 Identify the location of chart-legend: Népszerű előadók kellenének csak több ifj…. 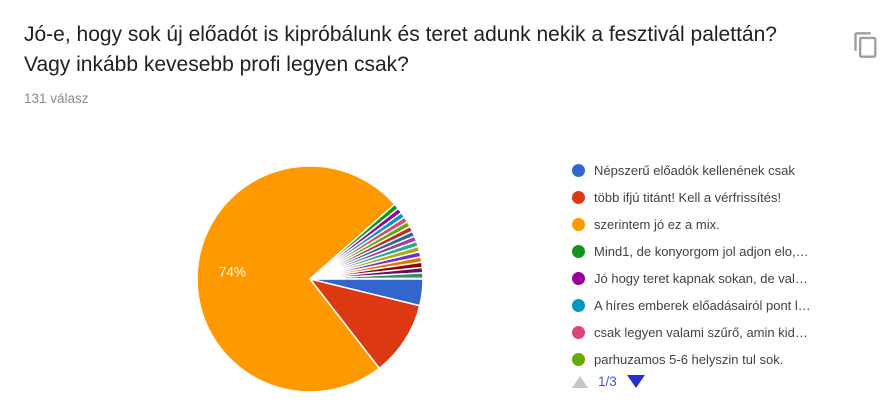
(691, 265).